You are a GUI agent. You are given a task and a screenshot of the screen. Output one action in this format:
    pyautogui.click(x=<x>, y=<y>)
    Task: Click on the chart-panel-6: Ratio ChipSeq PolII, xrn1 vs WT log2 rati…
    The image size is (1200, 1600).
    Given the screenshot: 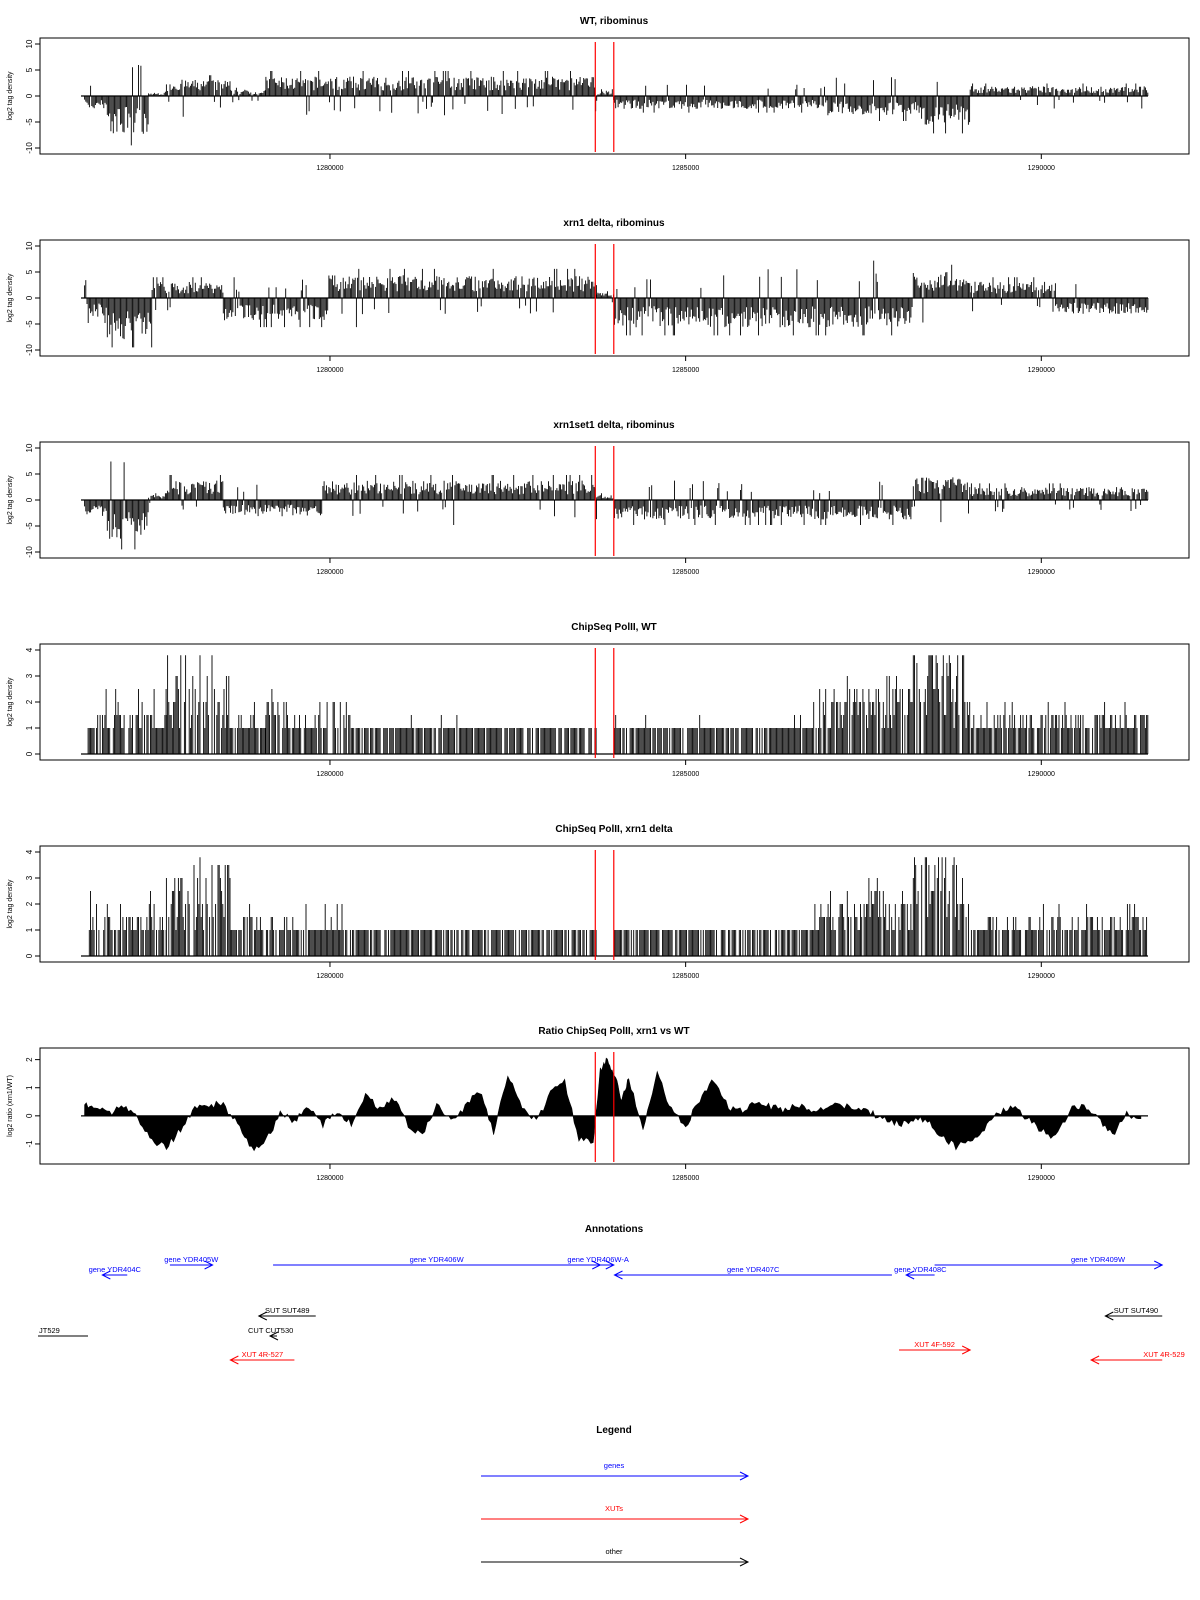 What is the action you would take?
    pyautogui.click(x=598, y=1104)
    